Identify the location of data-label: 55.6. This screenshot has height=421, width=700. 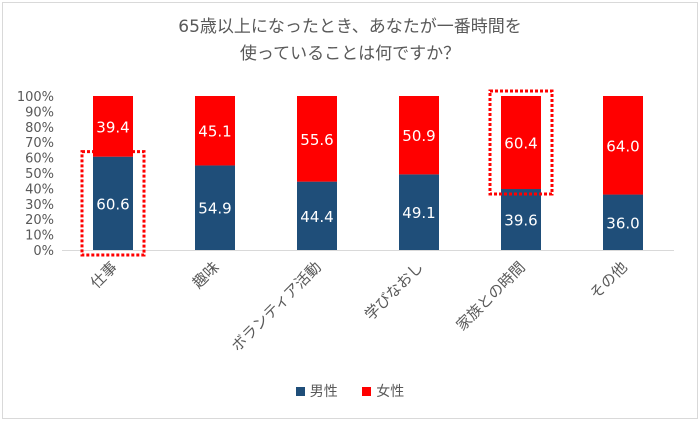
(316, 140).